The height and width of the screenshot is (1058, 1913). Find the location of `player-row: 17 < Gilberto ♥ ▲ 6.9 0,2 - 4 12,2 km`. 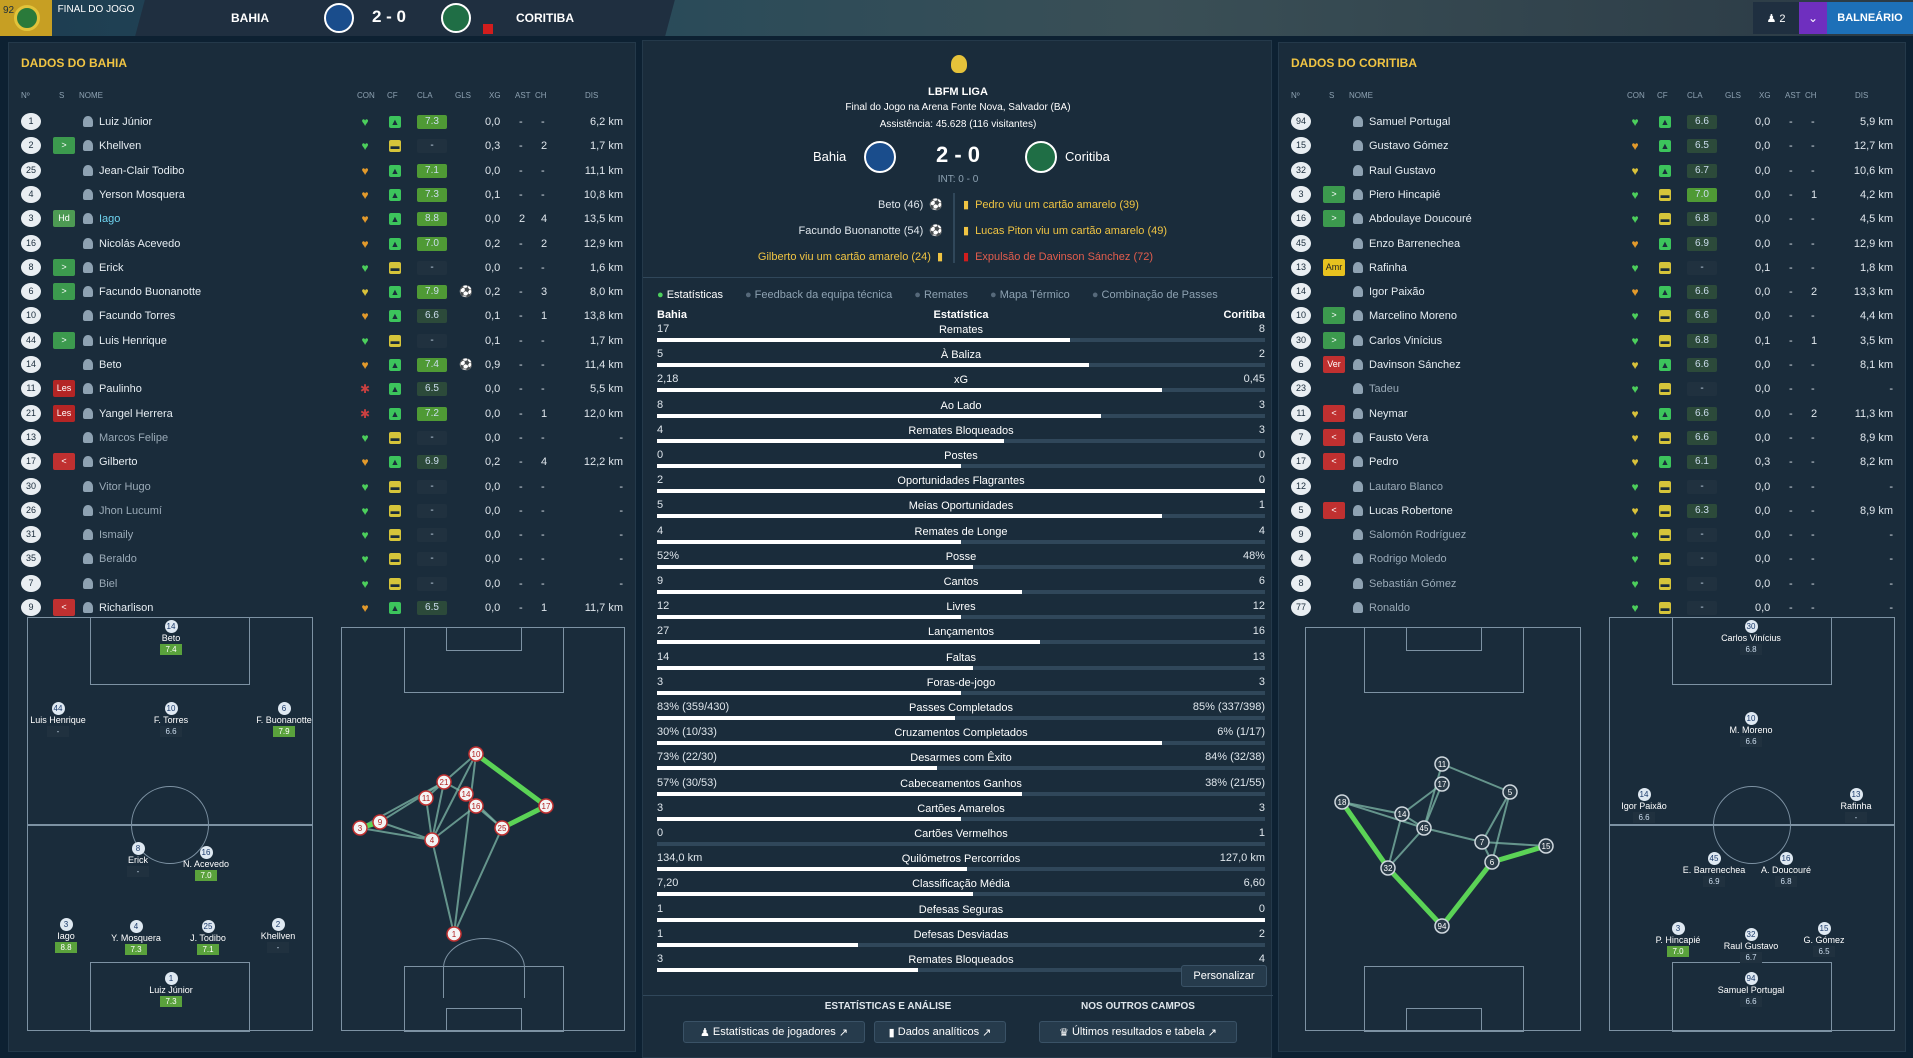

player-row: 17 < Gilberto ♥ ▲ 6.9 0,2 - 4 12,2 km is located at coordinates (322, 462).